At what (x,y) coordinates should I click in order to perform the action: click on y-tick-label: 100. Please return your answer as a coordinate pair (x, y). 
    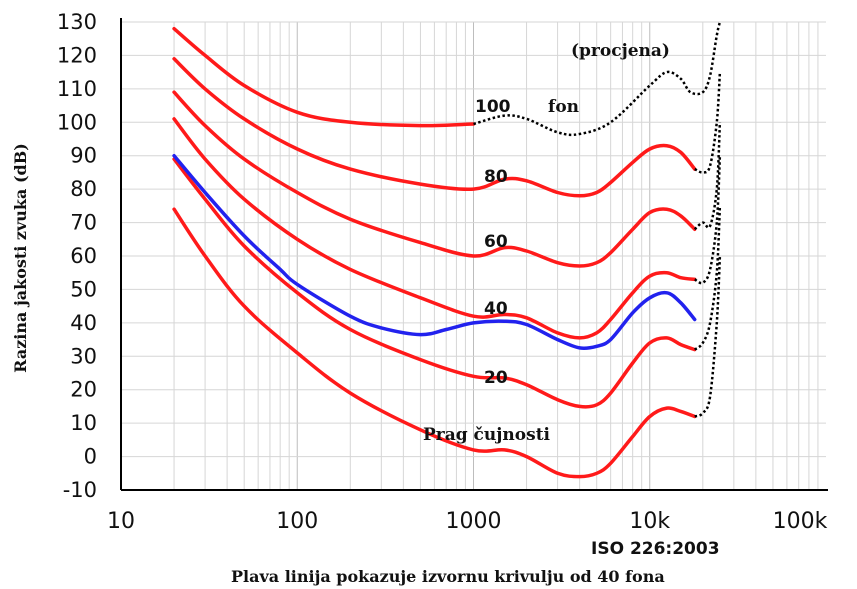
    Looking at the image, I should click on (77, 122).